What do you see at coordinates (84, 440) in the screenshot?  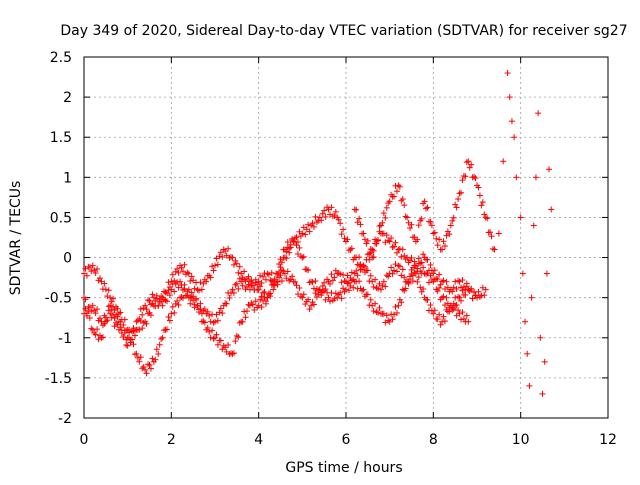 I see `x-tick-label: 0` at bounding box center [84, 440].